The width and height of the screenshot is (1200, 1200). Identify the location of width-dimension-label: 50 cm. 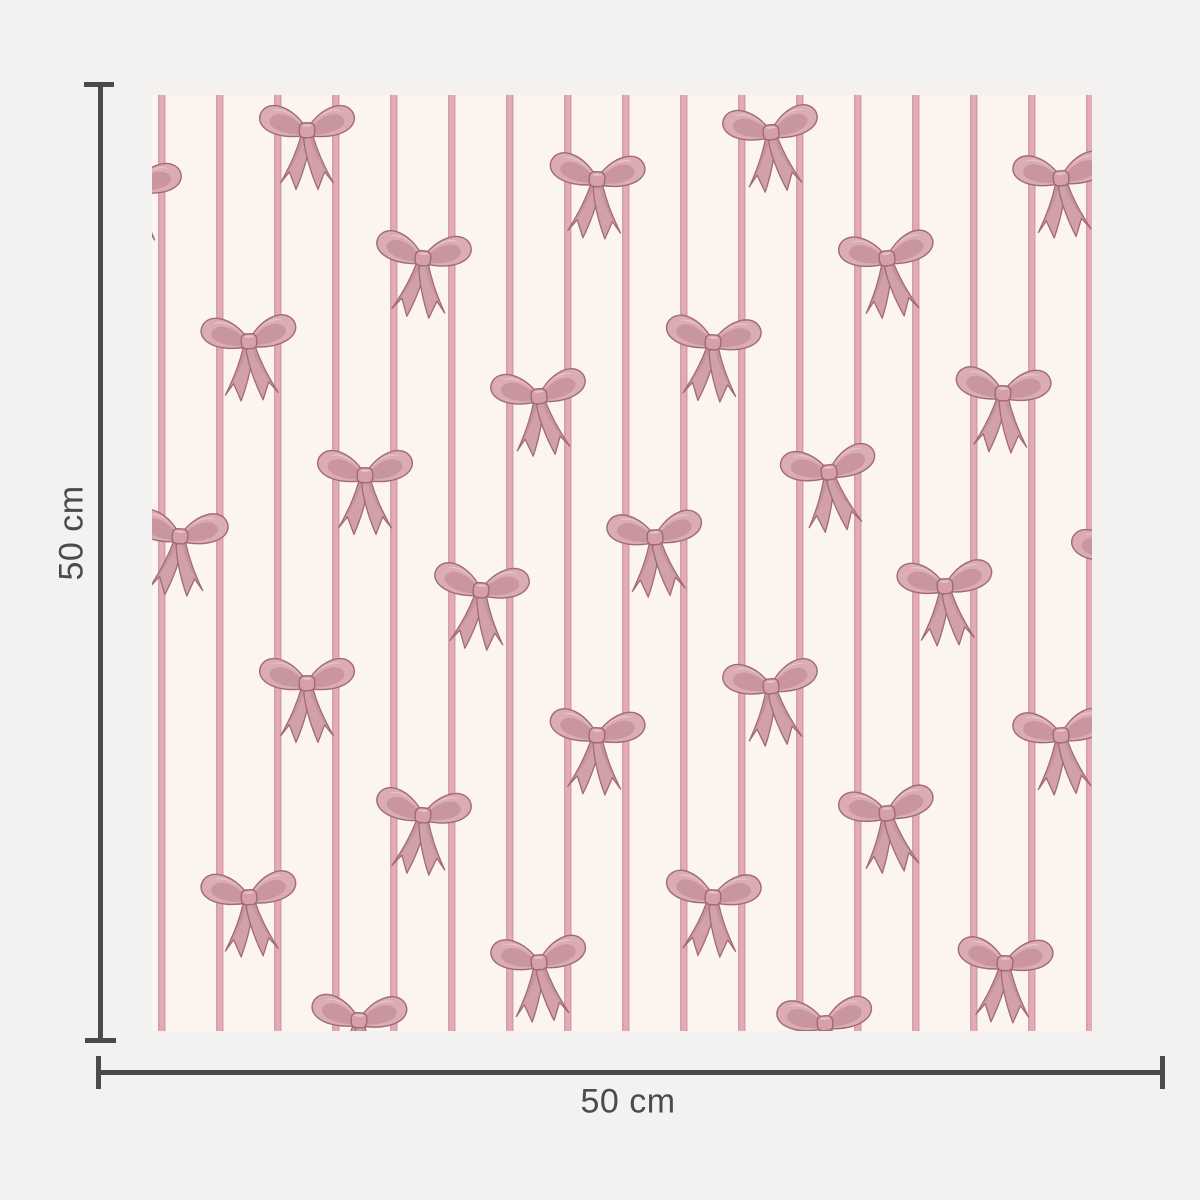
(628, 1101).